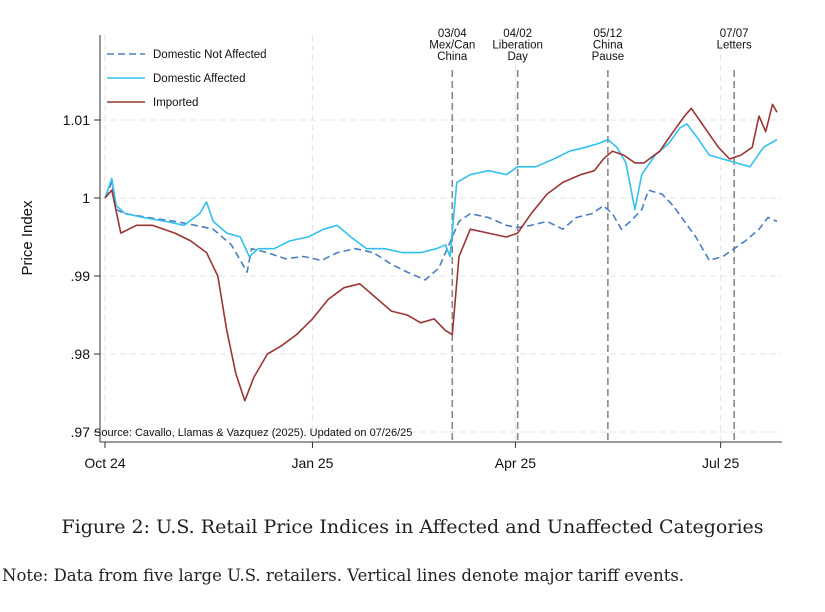  I want to click on y-tick-label: 1.01, so click(76, 120).